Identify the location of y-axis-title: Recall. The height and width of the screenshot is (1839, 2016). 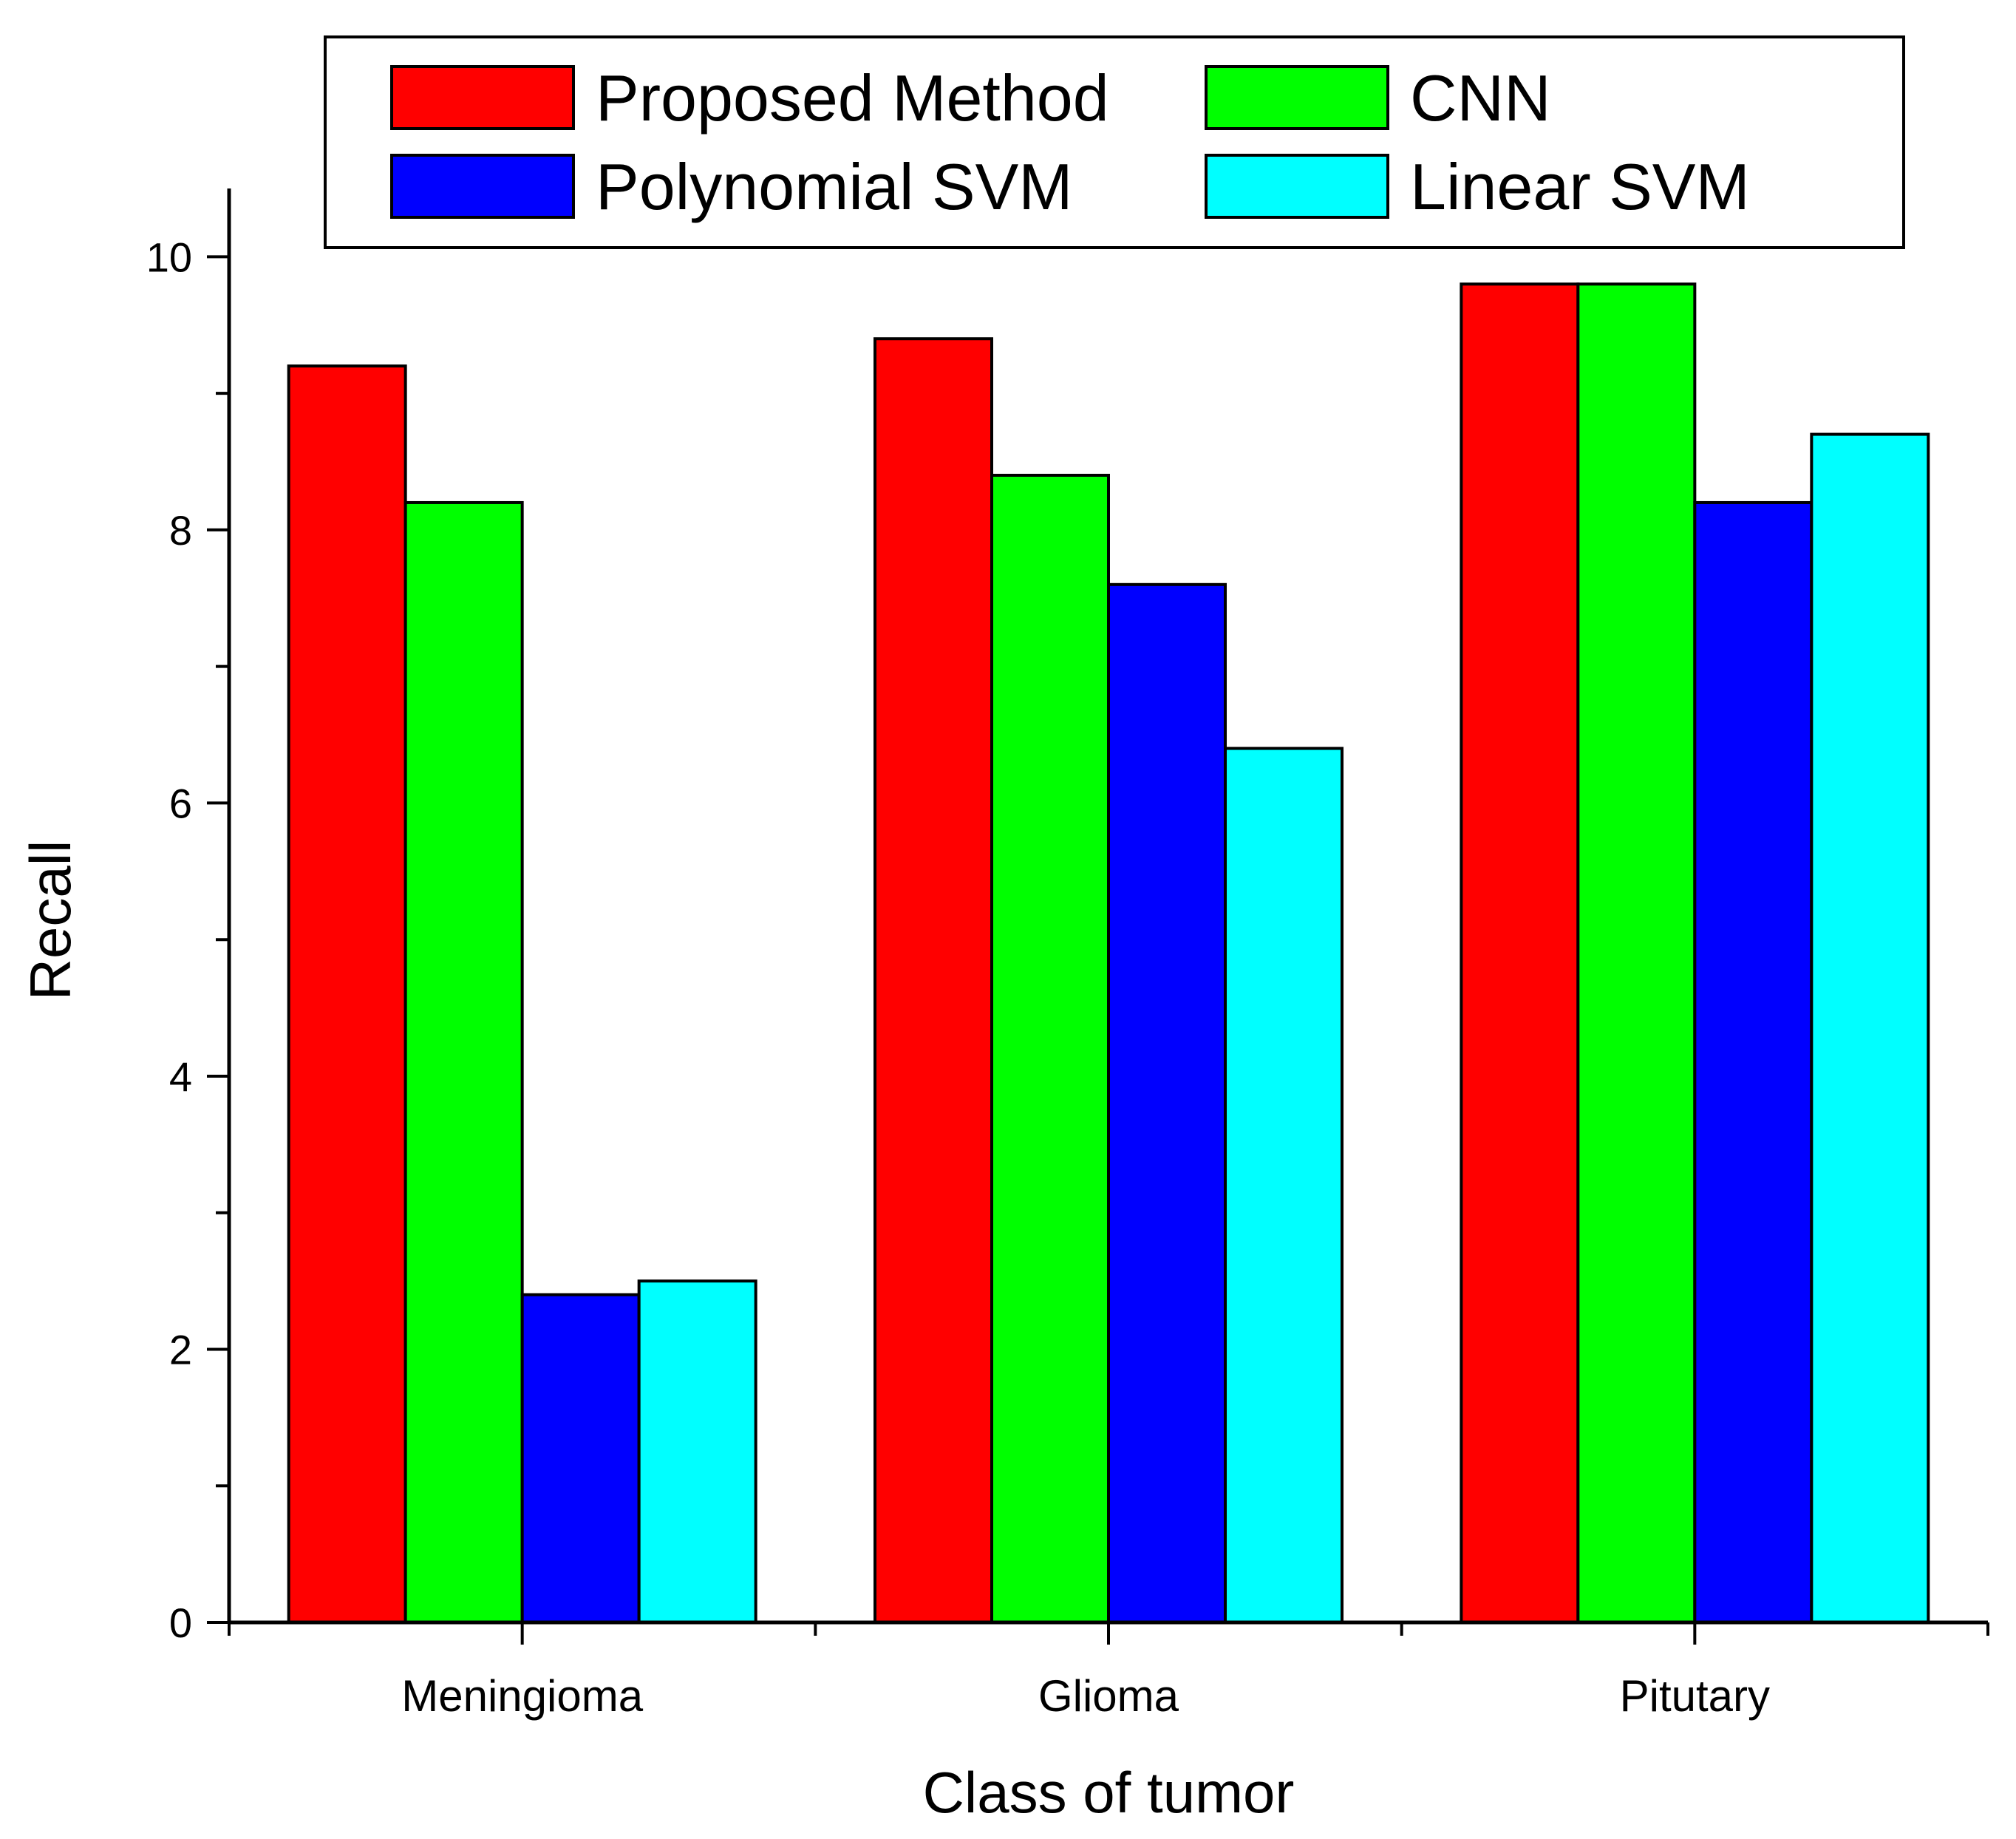
(51, 920).